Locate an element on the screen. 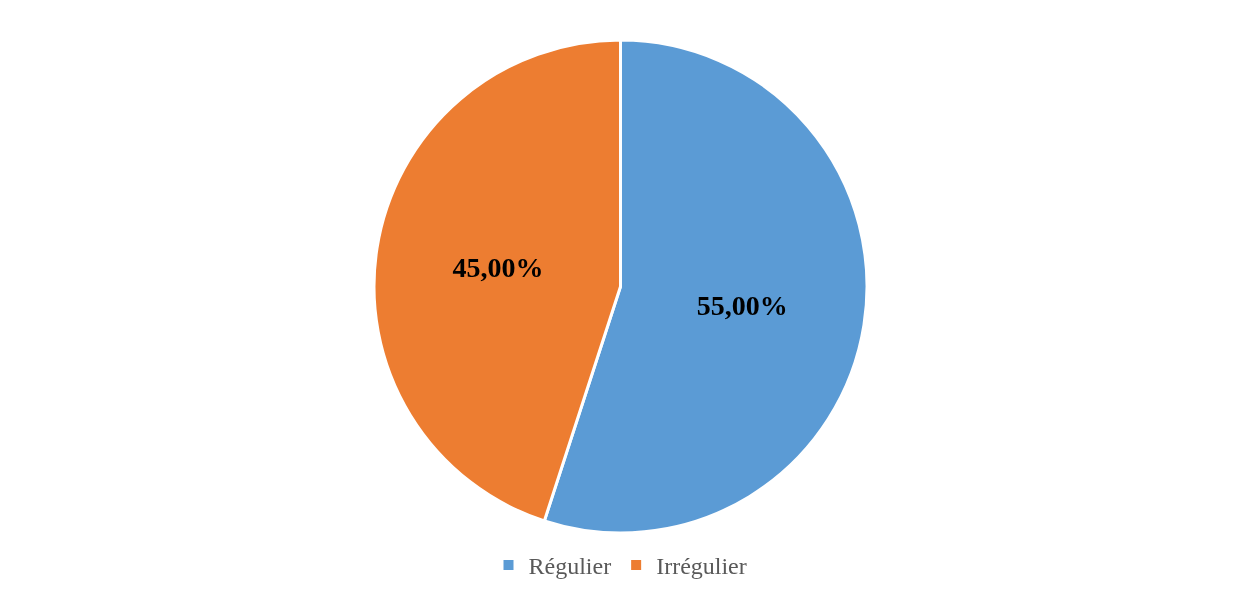 This screenshot has width=1241, height=600. data-label: 55,00% is located at coordinates (742, 306).